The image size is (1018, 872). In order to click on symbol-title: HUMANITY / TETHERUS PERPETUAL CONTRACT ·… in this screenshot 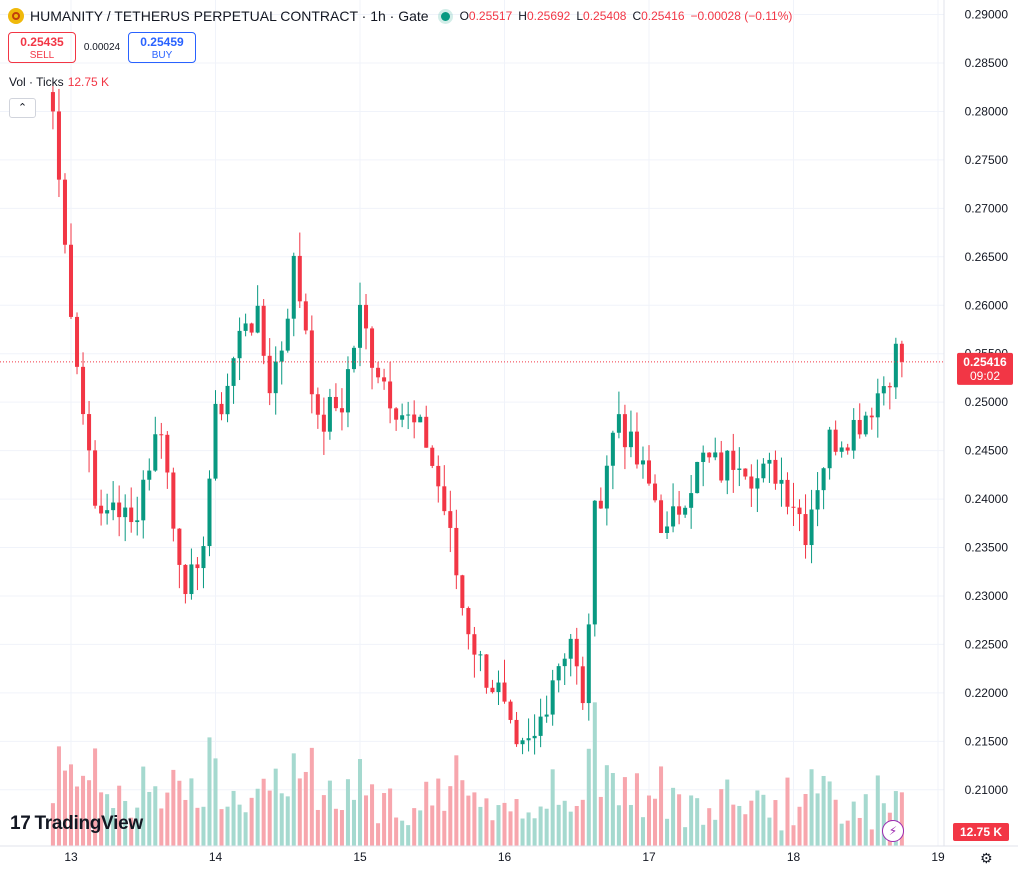, I will do `click(229, 16)`.